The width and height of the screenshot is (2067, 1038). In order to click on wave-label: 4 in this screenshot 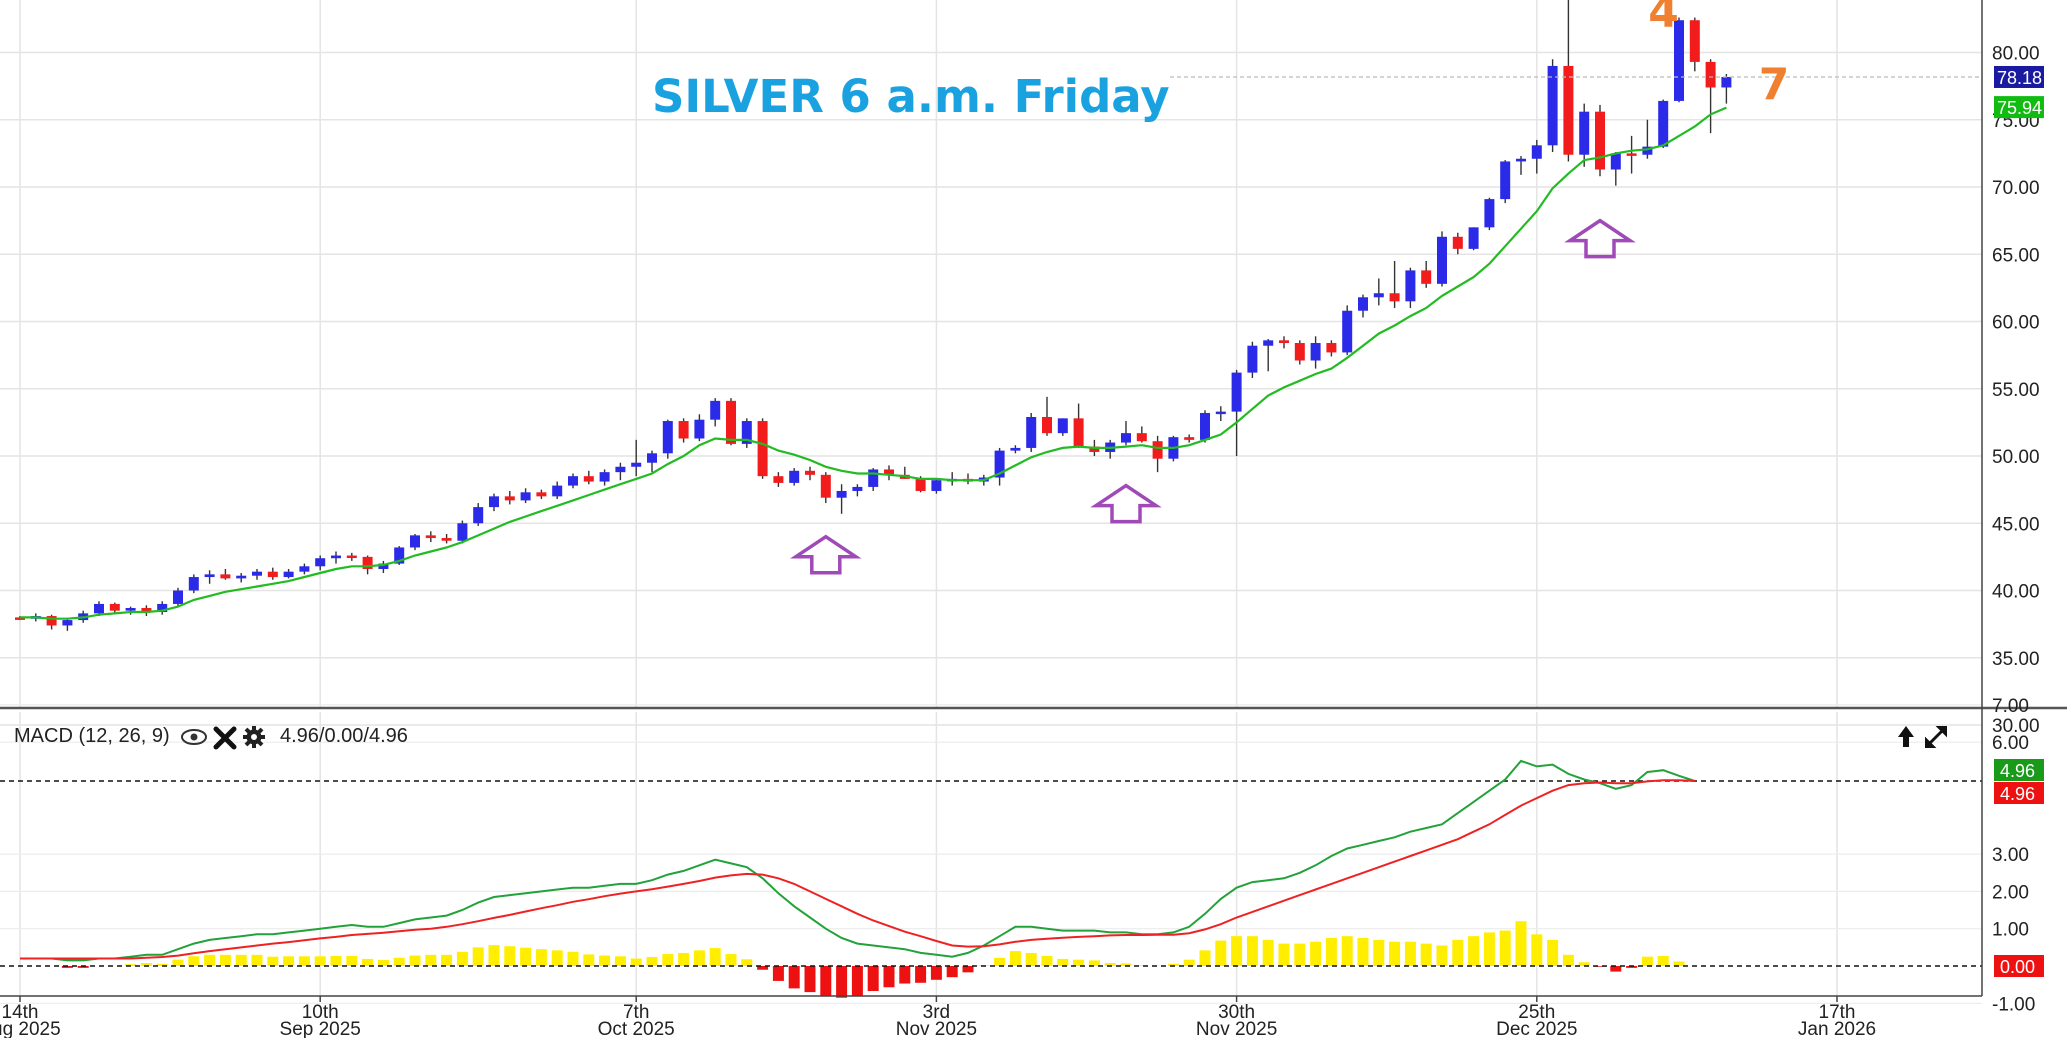, I will do `click(1663, 19)`.